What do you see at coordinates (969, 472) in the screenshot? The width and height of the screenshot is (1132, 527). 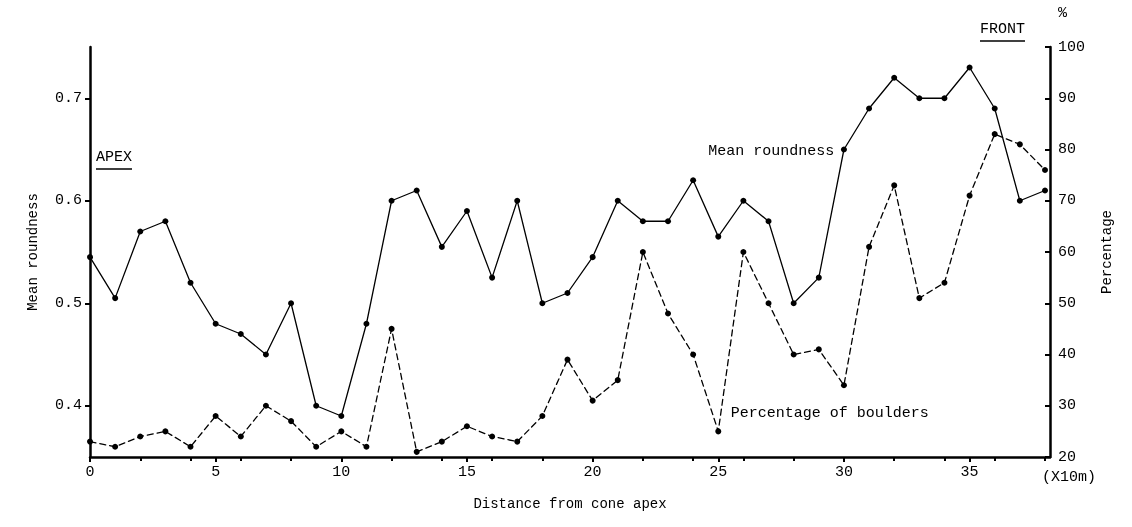 I see `x-tick-label: 35` at bounding box center [969, 472].